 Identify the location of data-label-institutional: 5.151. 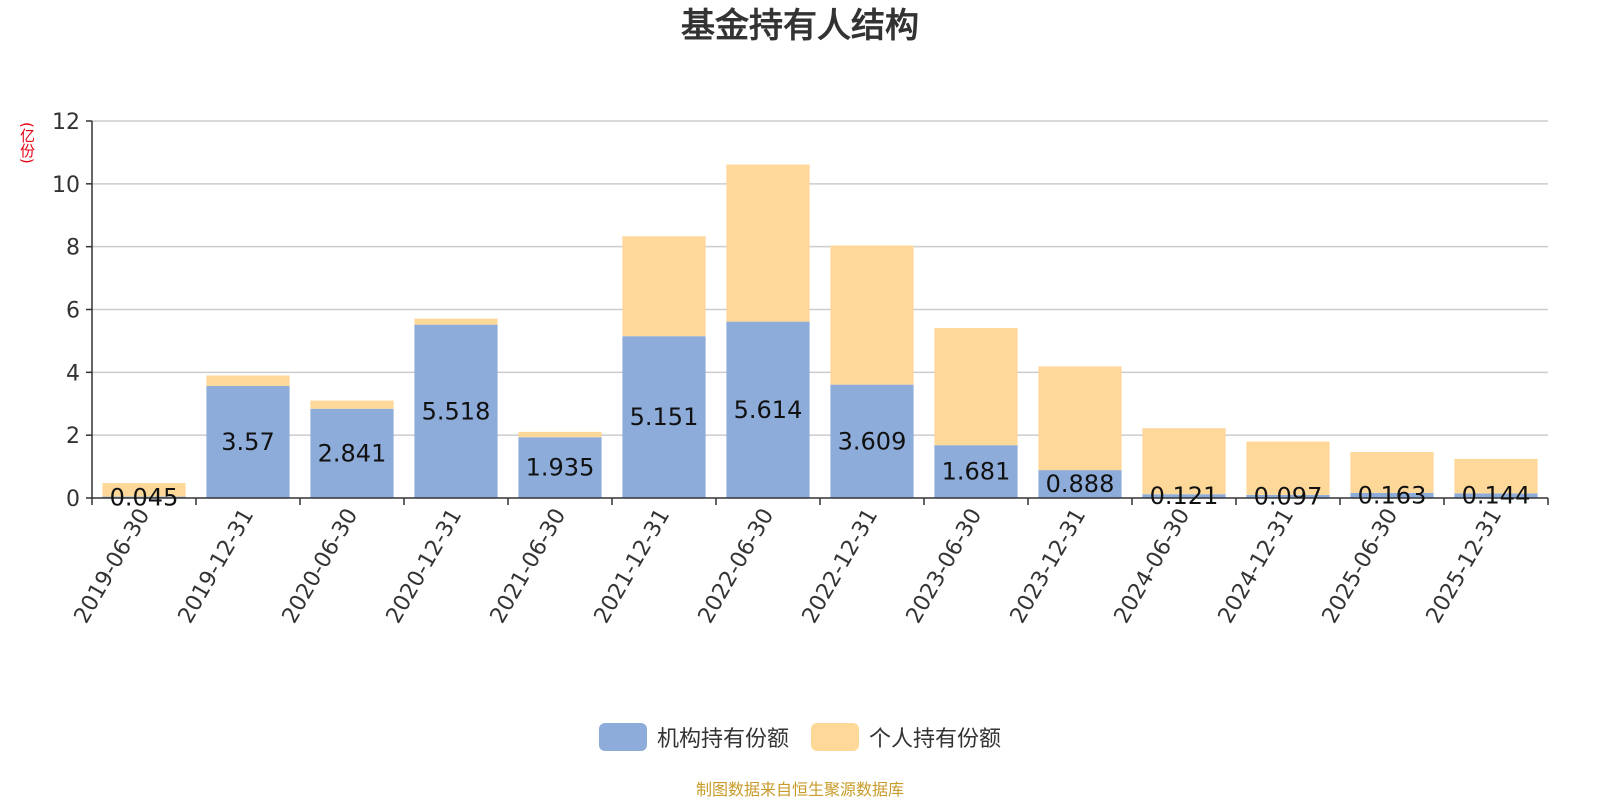
(664, 417).